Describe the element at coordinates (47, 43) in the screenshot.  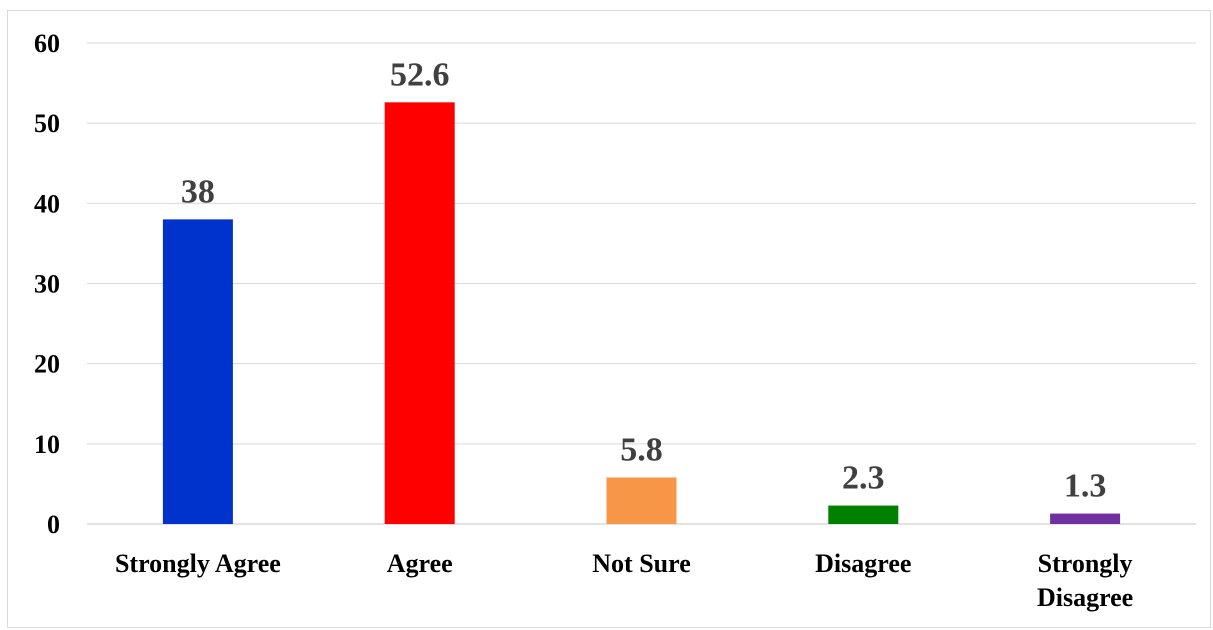
I see `y-tick-label: 60` at that location.